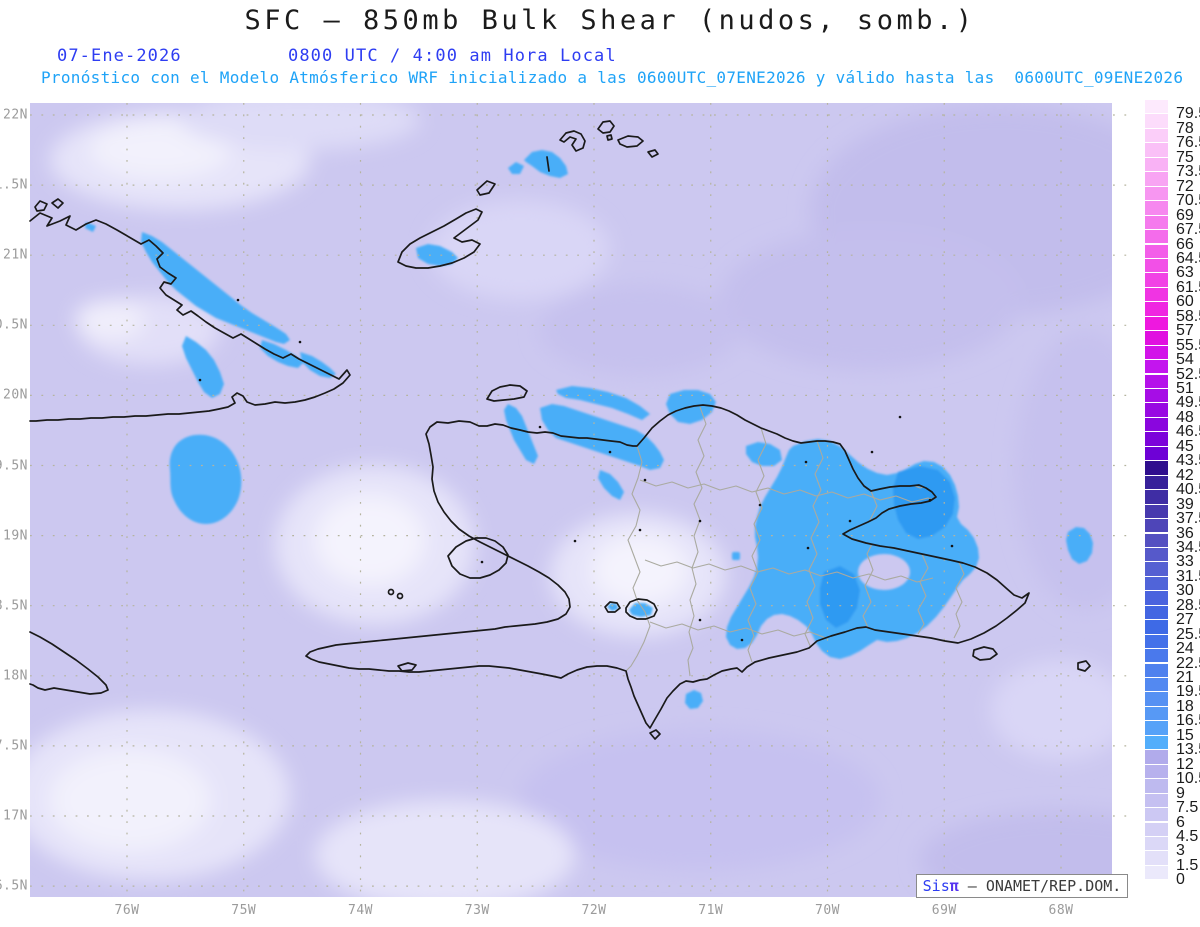  I want to click on colorbar-tick-label: 36, so click(1185, 533).